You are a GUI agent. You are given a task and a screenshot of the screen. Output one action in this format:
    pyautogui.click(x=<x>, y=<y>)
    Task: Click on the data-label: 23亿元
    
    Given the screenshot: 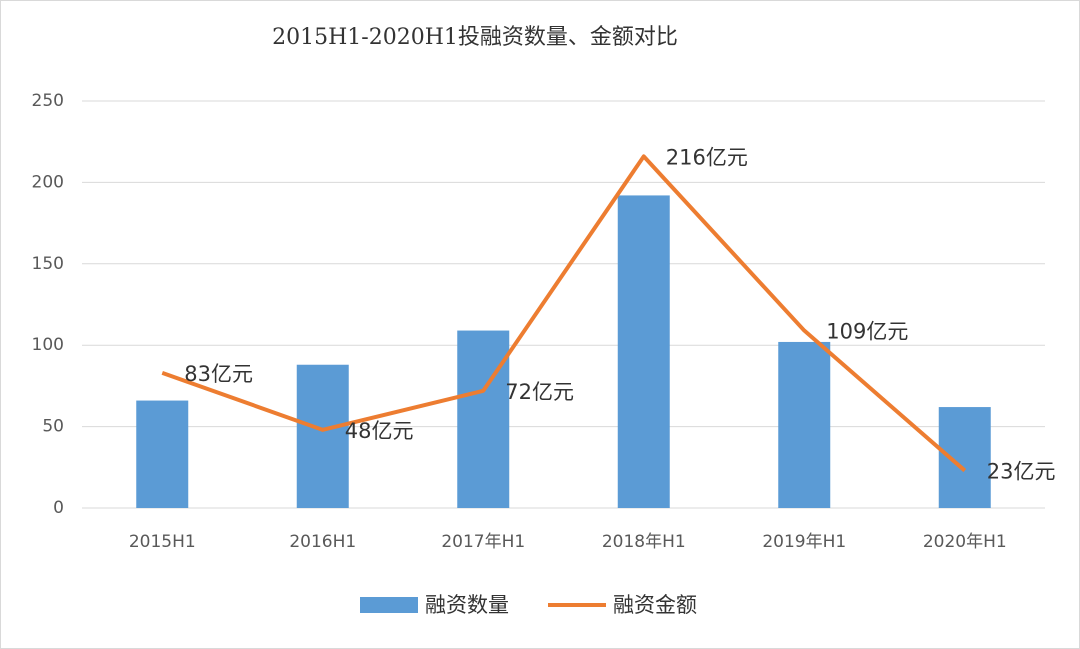 What is the action you would take?
    pyautogui.click(x=1021, y=472)
    